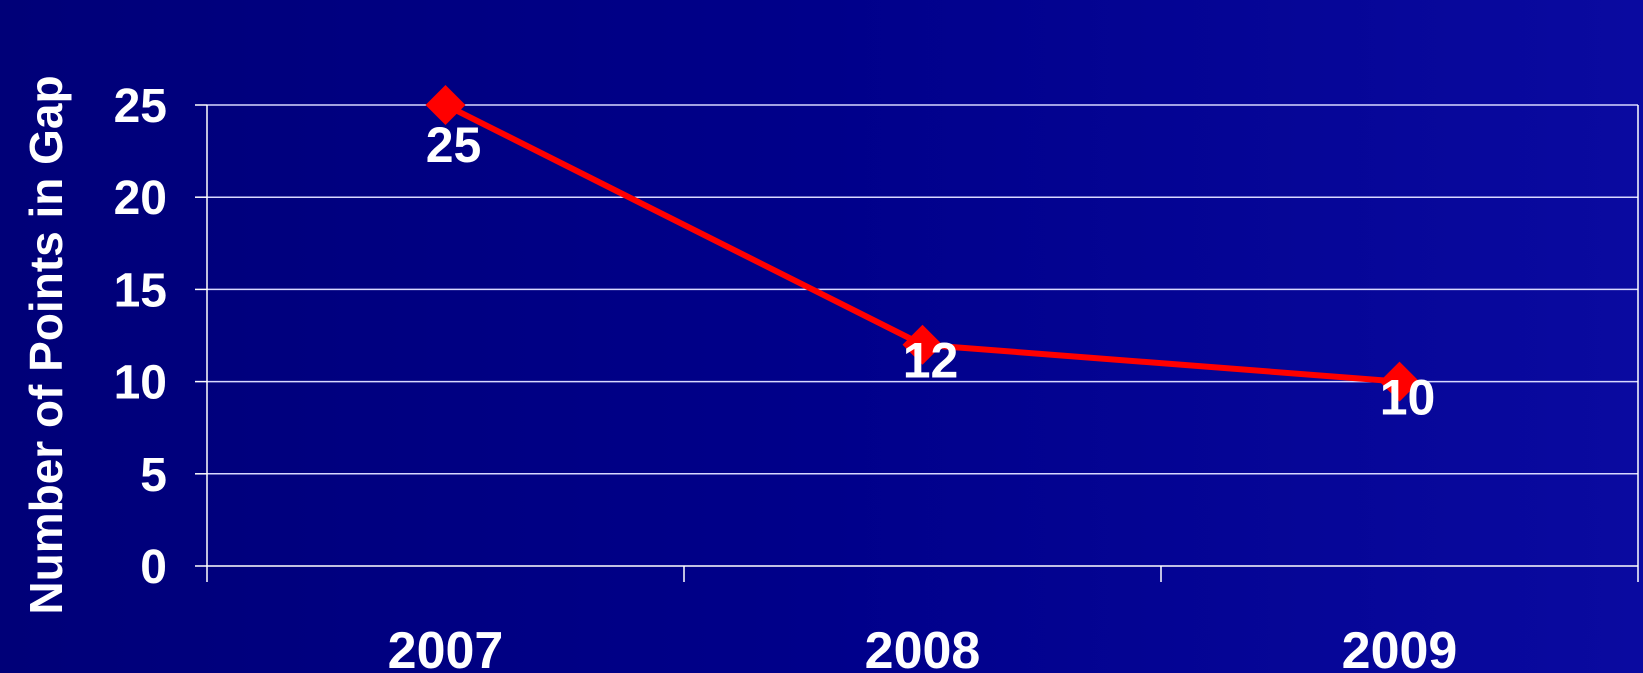  Describe the element at coordinates (140, 383) in the screenshot. I see `y-tick-label: 10` at that location.